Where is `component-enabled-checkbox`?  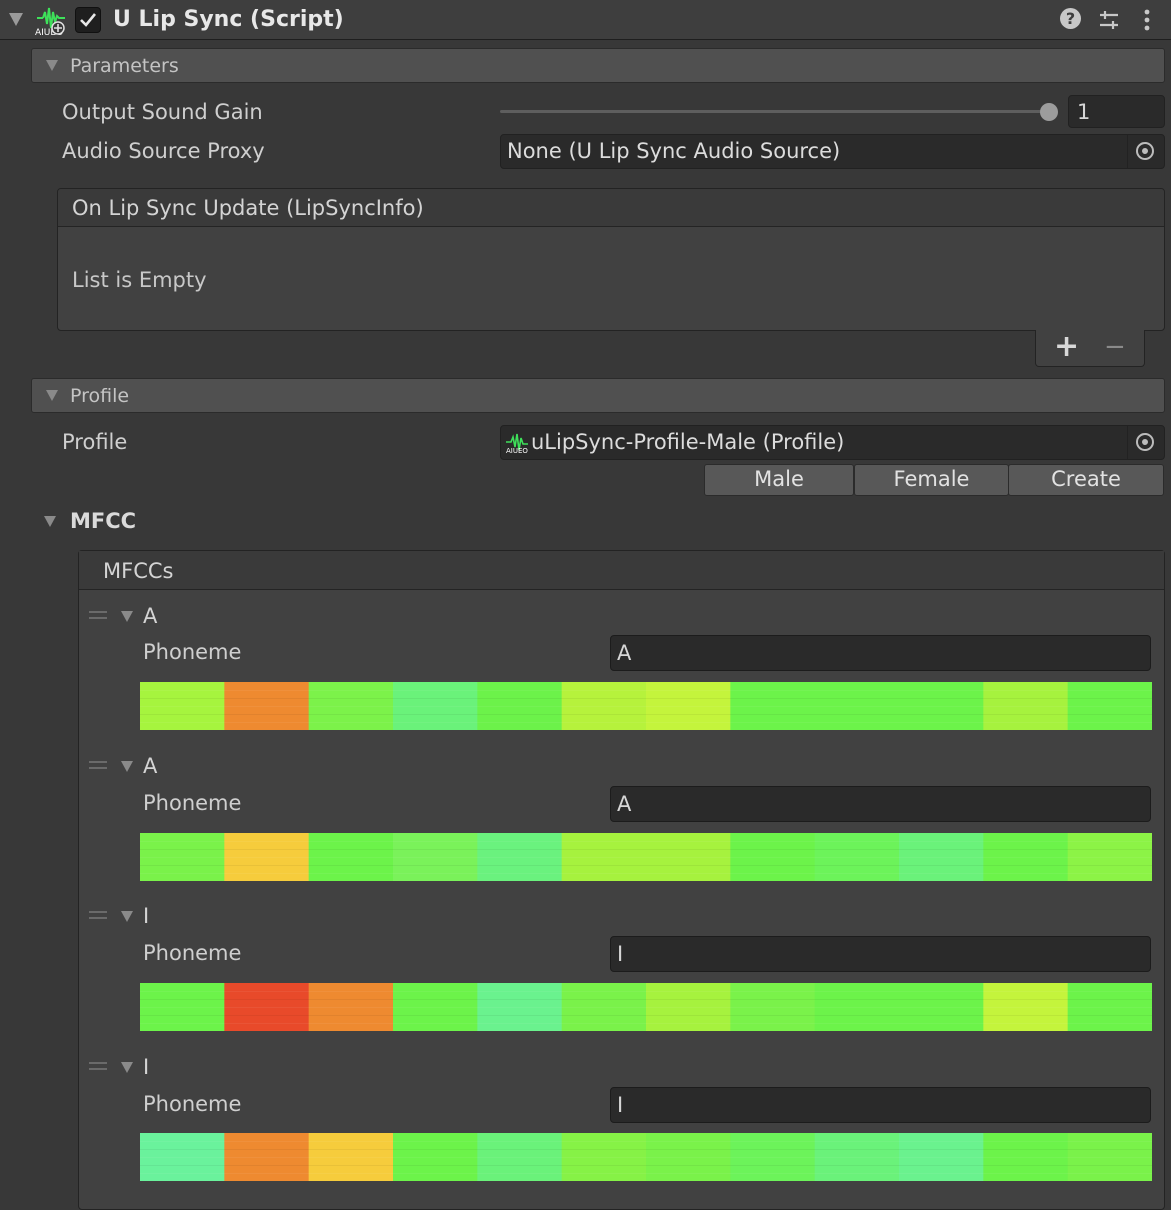
component-enabled-checkbox is located at coordinates (88, 20).